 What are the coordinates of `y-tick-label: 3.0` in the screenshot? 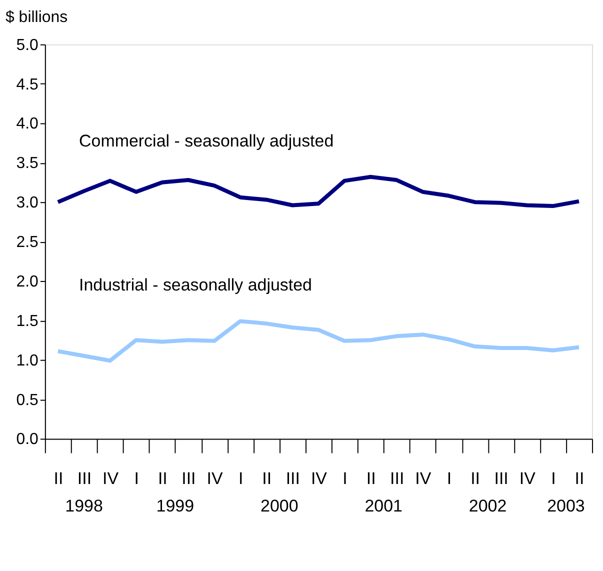 It's located at (27, 203).